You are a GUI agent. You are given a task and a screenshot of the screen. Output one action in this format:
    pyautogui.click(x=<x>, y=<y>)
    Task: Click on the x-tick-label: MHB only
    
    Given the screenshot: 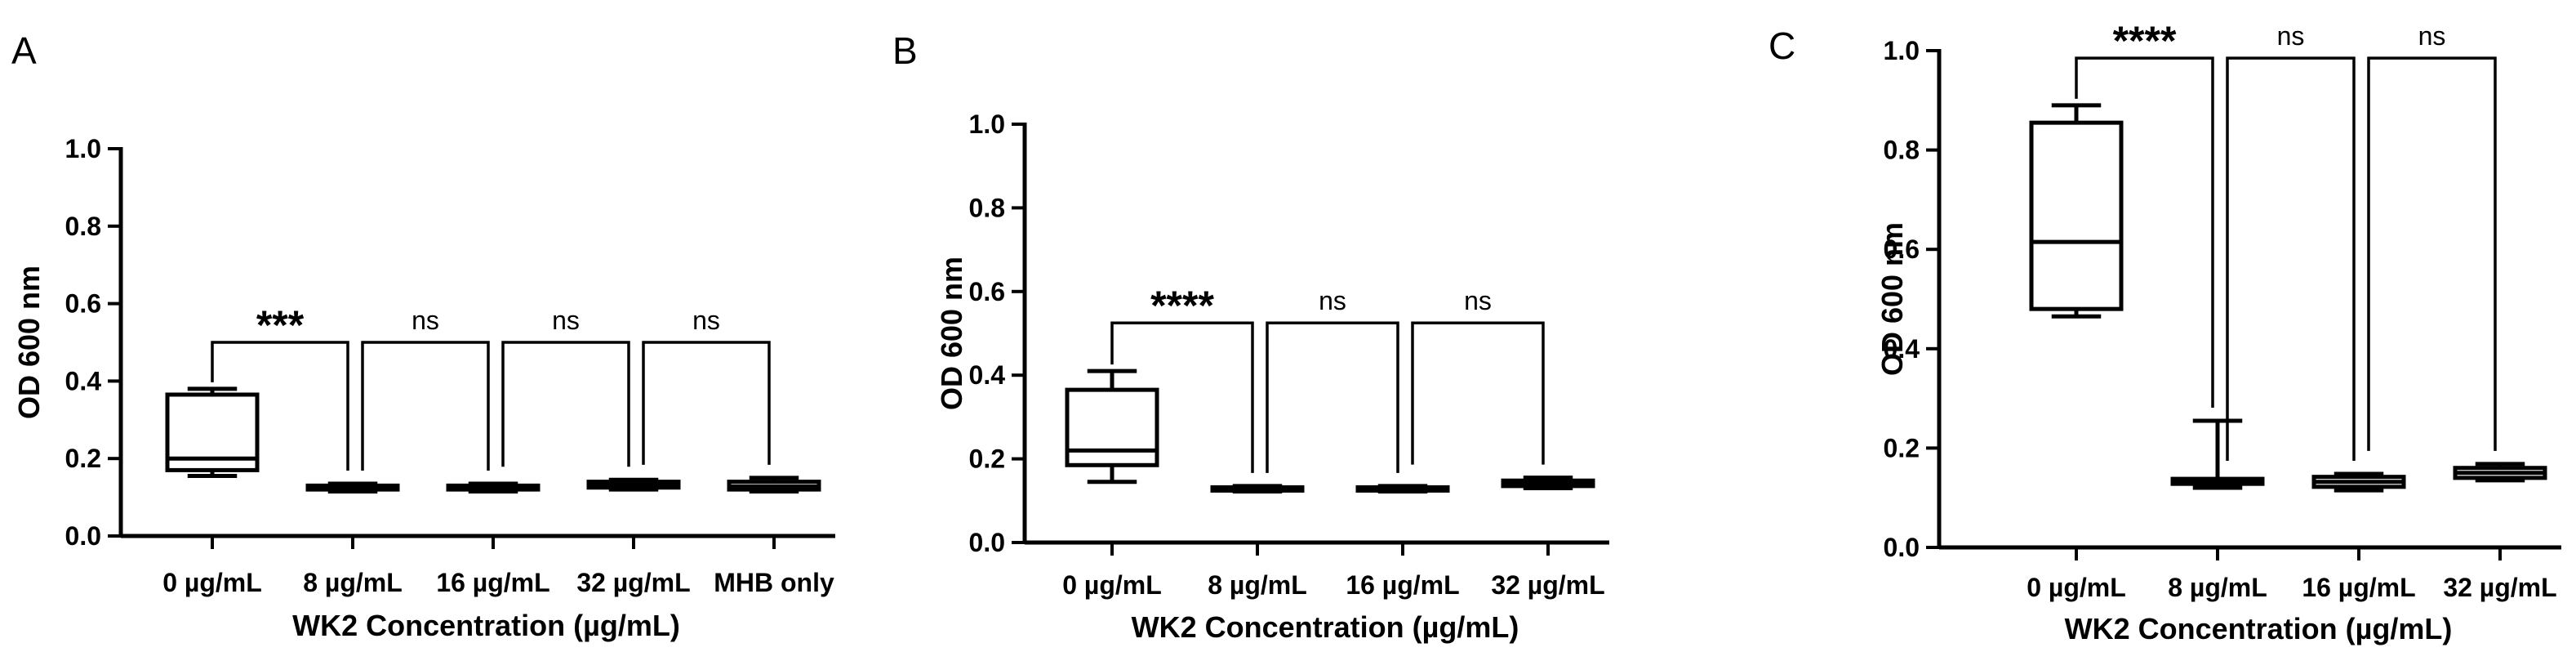 What is the action you would take?
    pyautogui.click(x=774, y=582)
    